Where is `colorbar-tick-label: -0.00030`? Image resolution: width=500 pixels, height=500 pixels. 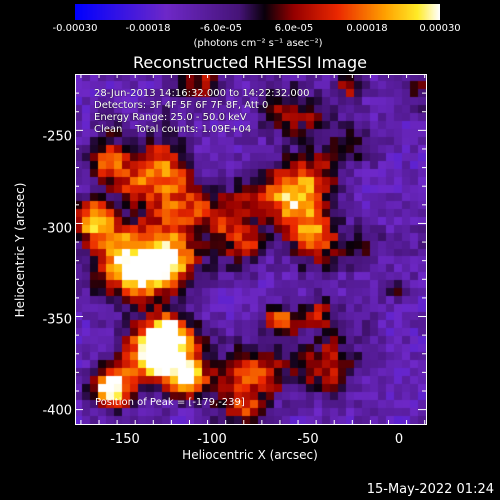
colorbar-tick-label: -0.00030 is located at coordinates (75, 28).